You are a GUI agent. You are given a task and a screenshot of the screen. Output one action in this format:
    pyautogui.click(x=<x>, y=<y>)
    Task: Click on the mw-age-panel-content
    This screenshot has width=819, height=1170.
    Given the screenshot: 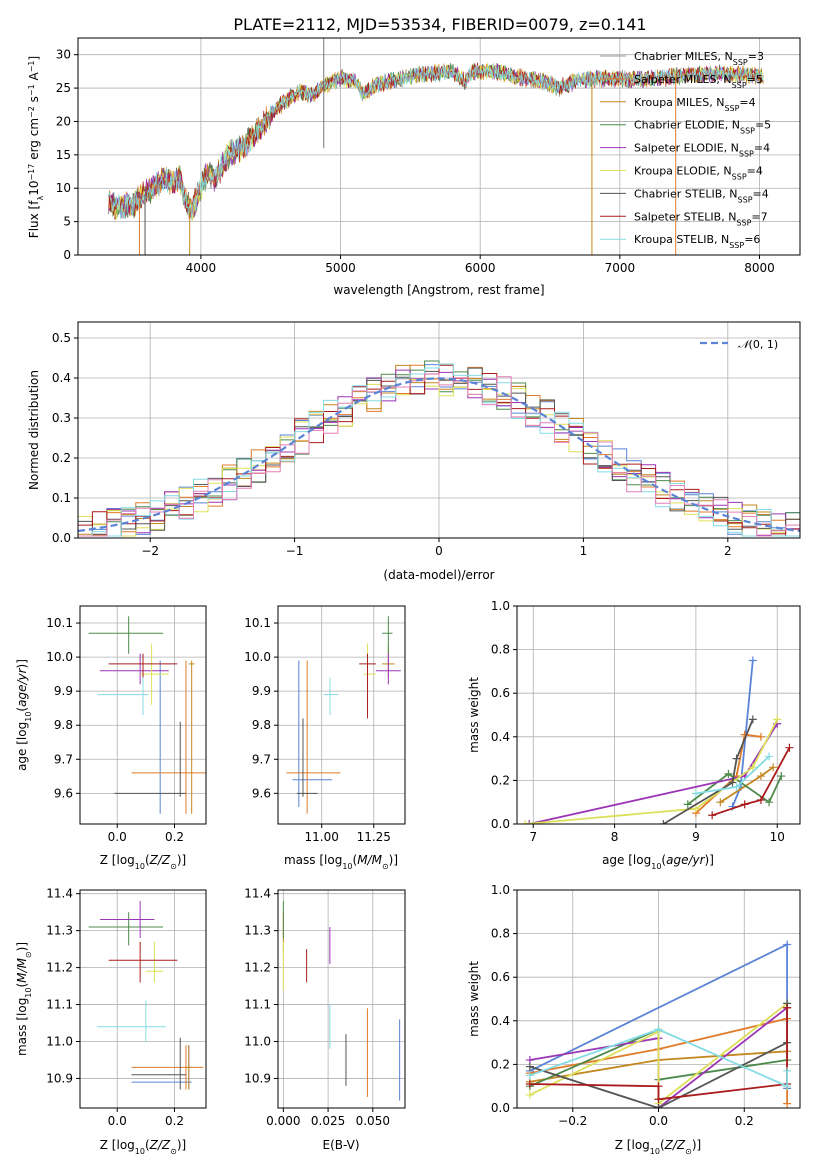 What is the action you would take?
    pyautogui.click(x=657, y=740)
    